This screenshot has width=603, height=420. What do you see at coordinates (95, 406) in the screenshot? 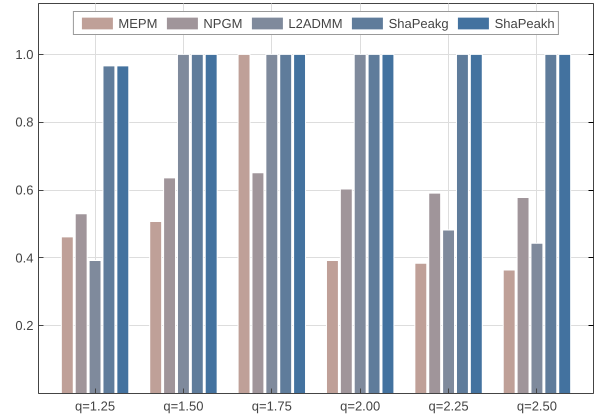
I see `x-tick-label: q=1.25` at bounding box center [95, 406].